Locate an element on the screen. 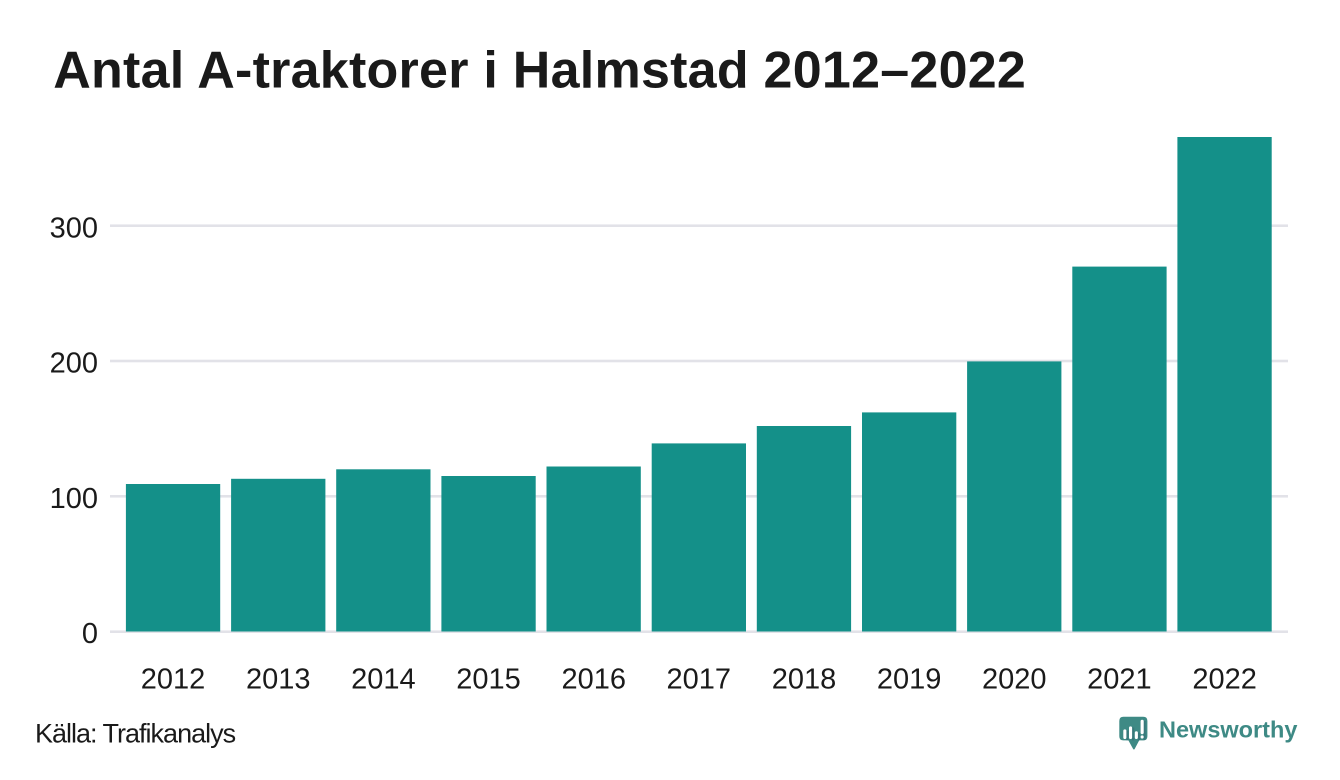 This screenshot has width=1340, height=780. svg-text: 2012 is located at coordinates (173, 680).